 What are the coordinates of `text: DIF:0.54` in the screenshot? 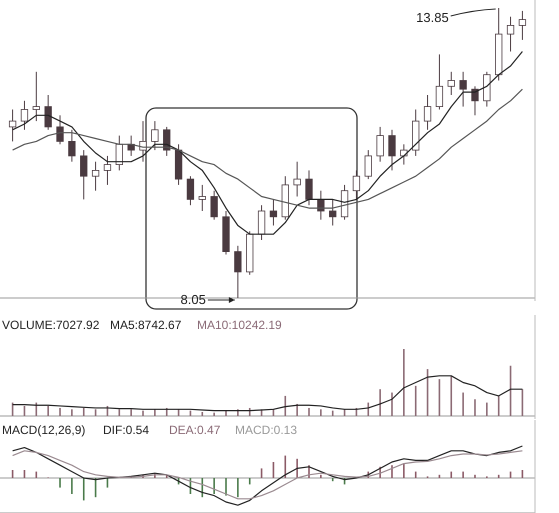 It's located at (126, 430).